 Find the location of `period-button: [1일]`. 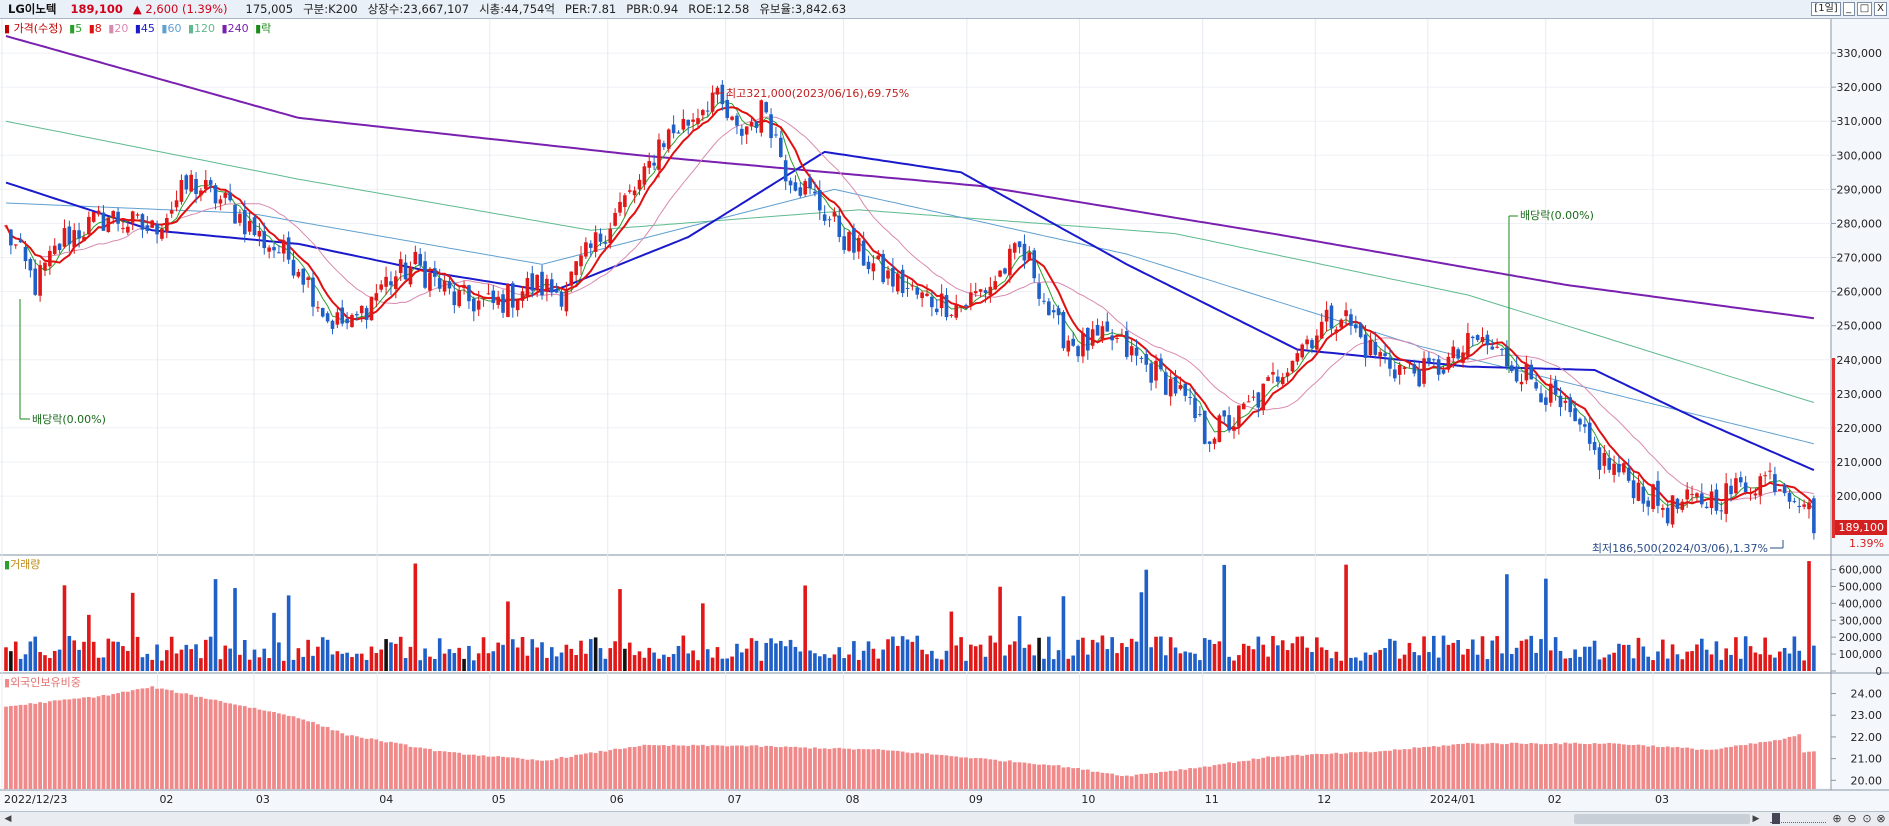

period-button: [1일] is located at coordinates (1826, 9).